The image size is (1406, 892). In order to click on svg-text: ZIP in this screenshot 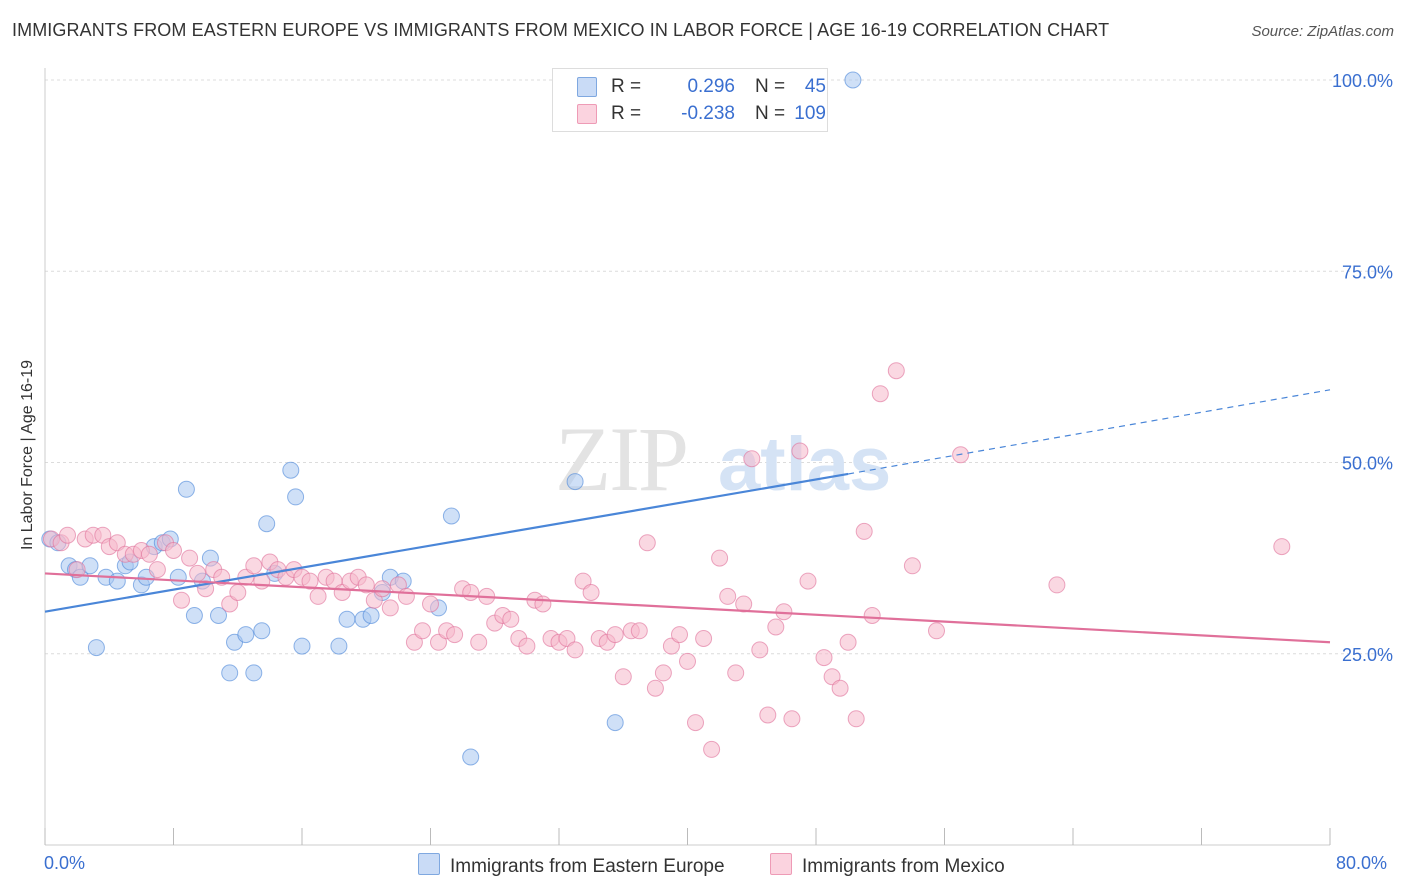, I will do `click(621, 459)`.